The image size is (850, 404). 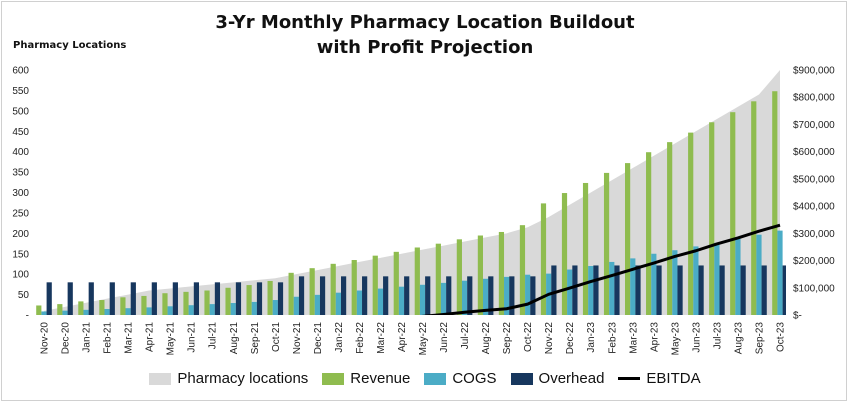 I want to click on x-tick-label: Mar-21, so click(x=129, y=338).